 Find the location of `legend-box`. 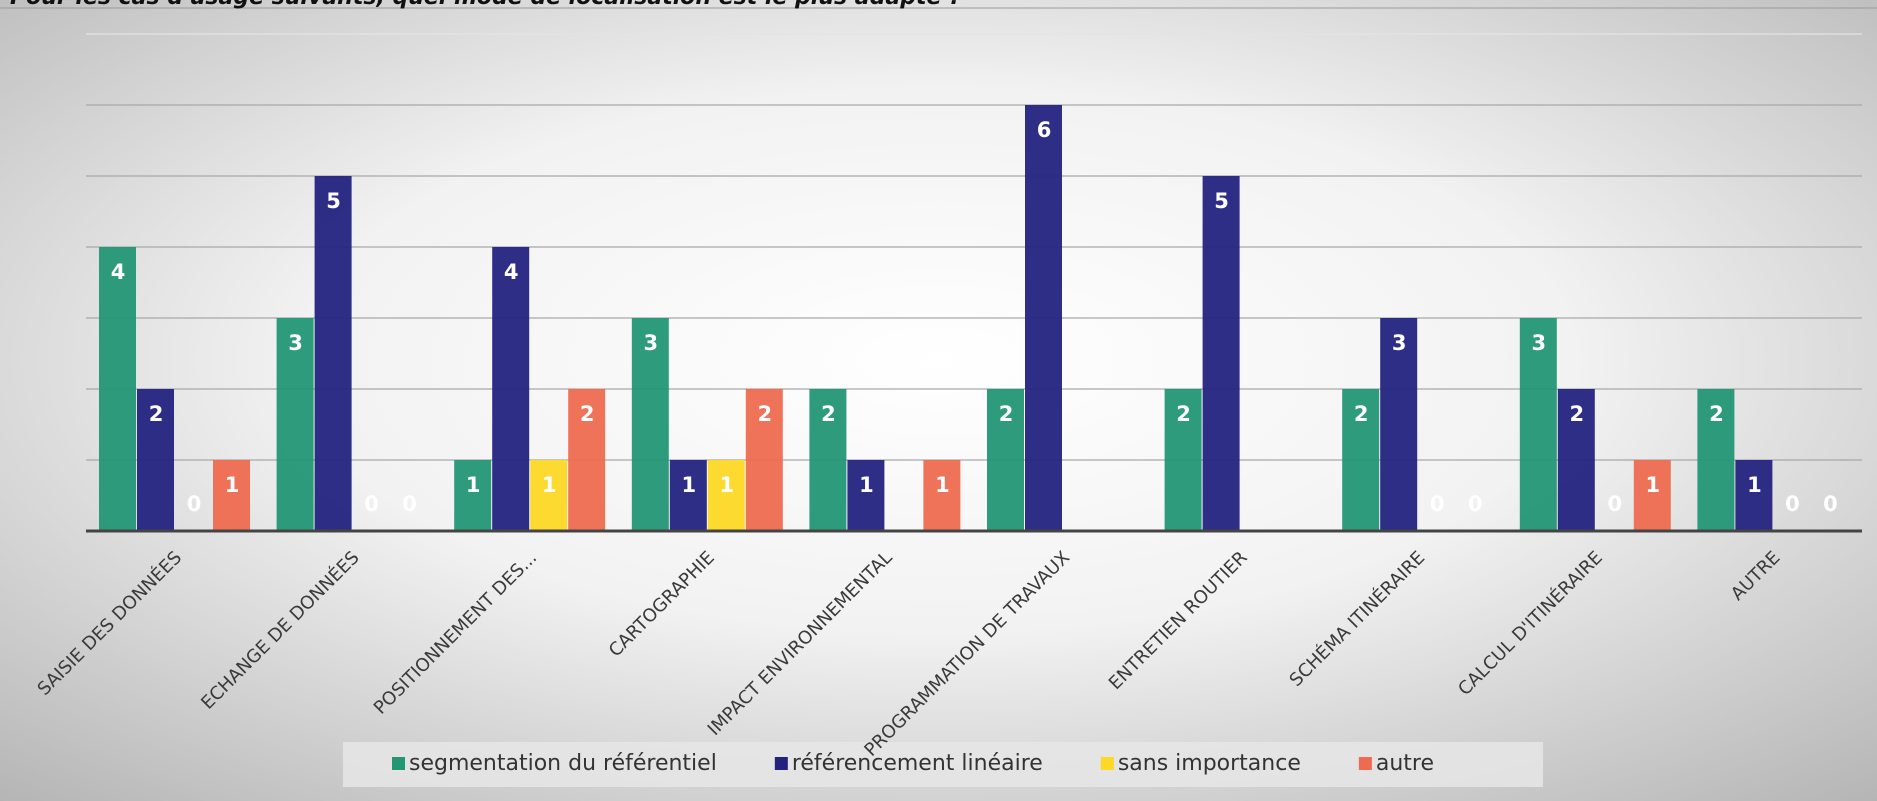

legend-box is located at coordinates (943, 764).